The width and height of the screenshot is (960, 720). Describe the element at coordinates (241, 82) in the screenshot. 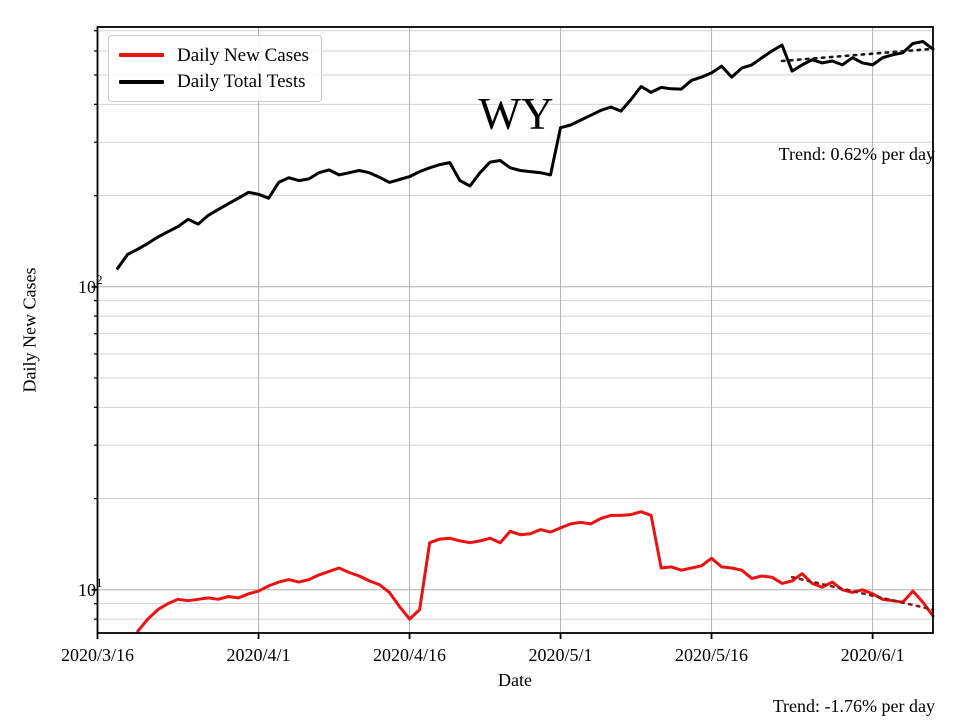

I see `legend-label: Daily Total Tests` at that location.